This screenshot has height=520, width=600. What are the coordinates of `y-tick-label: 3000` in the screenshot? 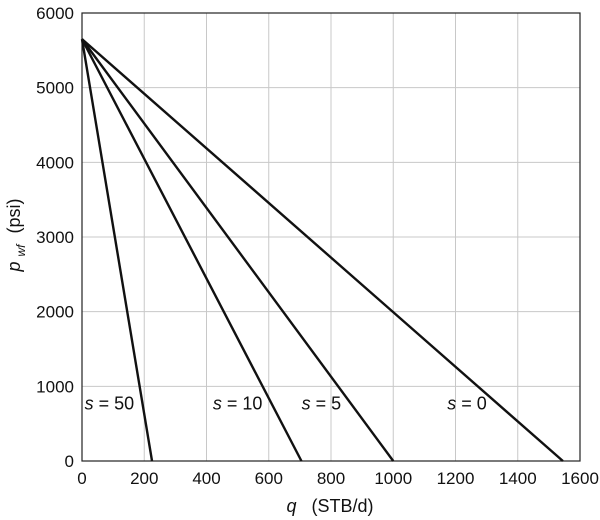 It's located at (55, 237).